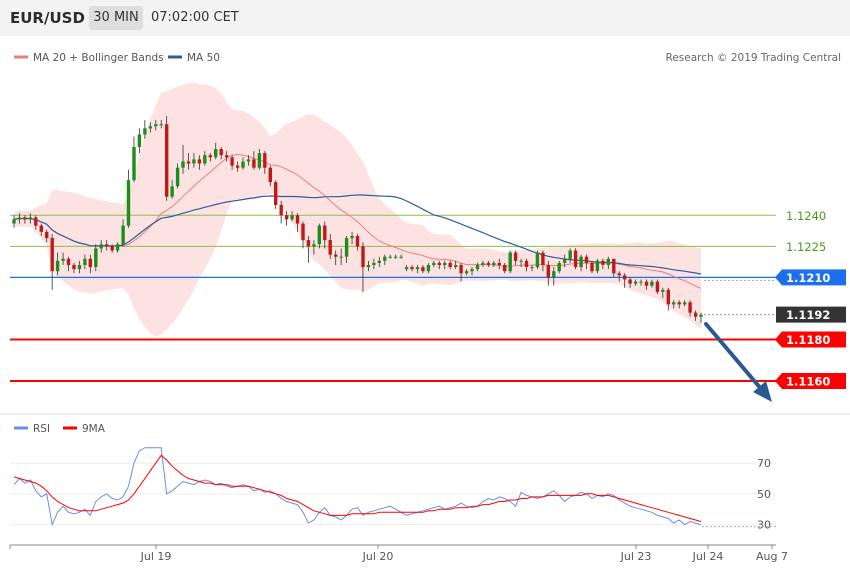 The image size is (850, 576). What do you see at coordinates (808, 315) in the screenshot?
I see `price-label-current-3: 1.1192` at bounding box center [808, 315].